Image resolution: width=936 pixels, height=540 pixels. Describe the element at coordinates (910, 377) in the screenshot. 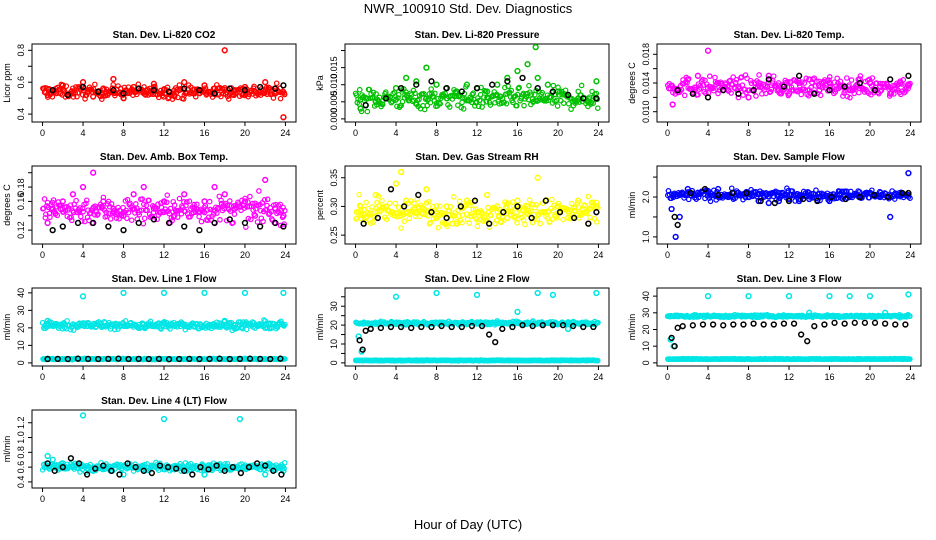

I see `x-tick-label: 24` at that location.